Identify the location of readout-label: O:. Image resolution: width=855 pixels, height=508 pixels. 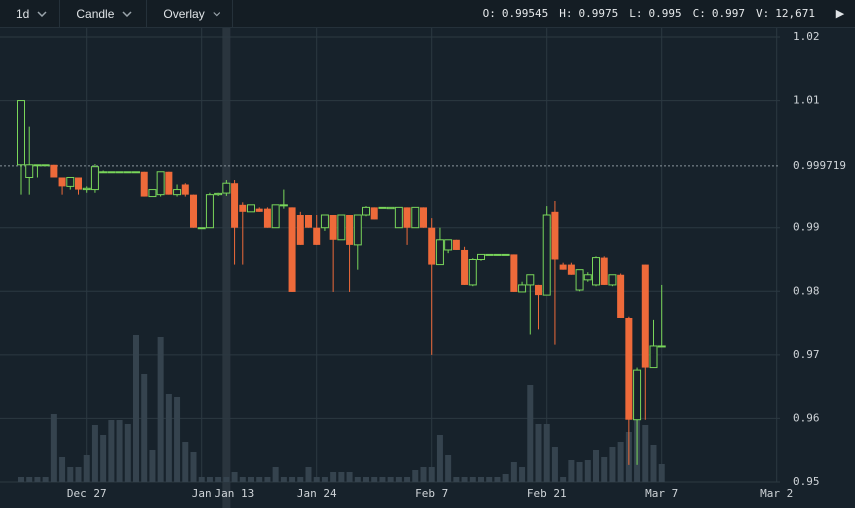
(489, 13).